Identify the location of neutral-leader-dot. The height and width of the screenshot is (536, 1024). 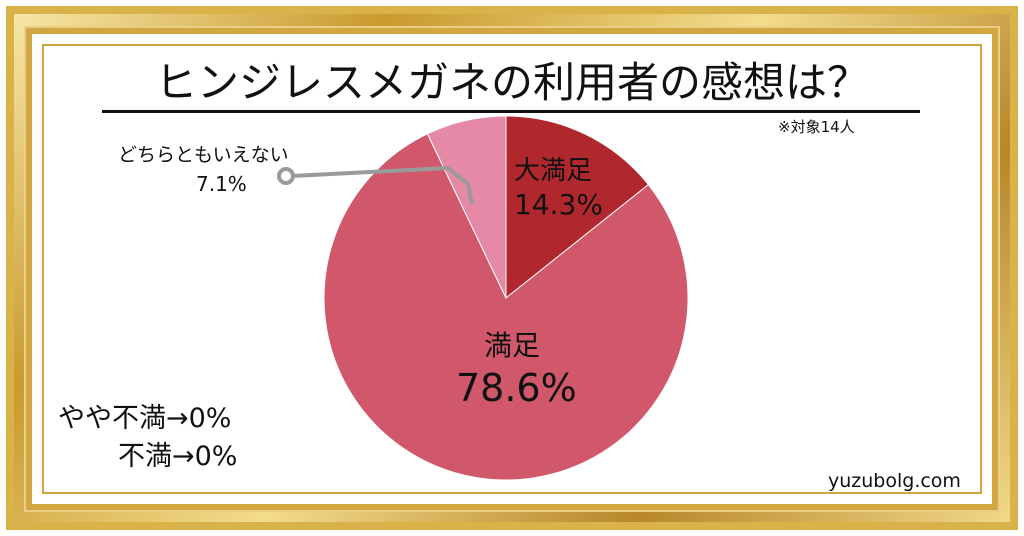
(286, 176).